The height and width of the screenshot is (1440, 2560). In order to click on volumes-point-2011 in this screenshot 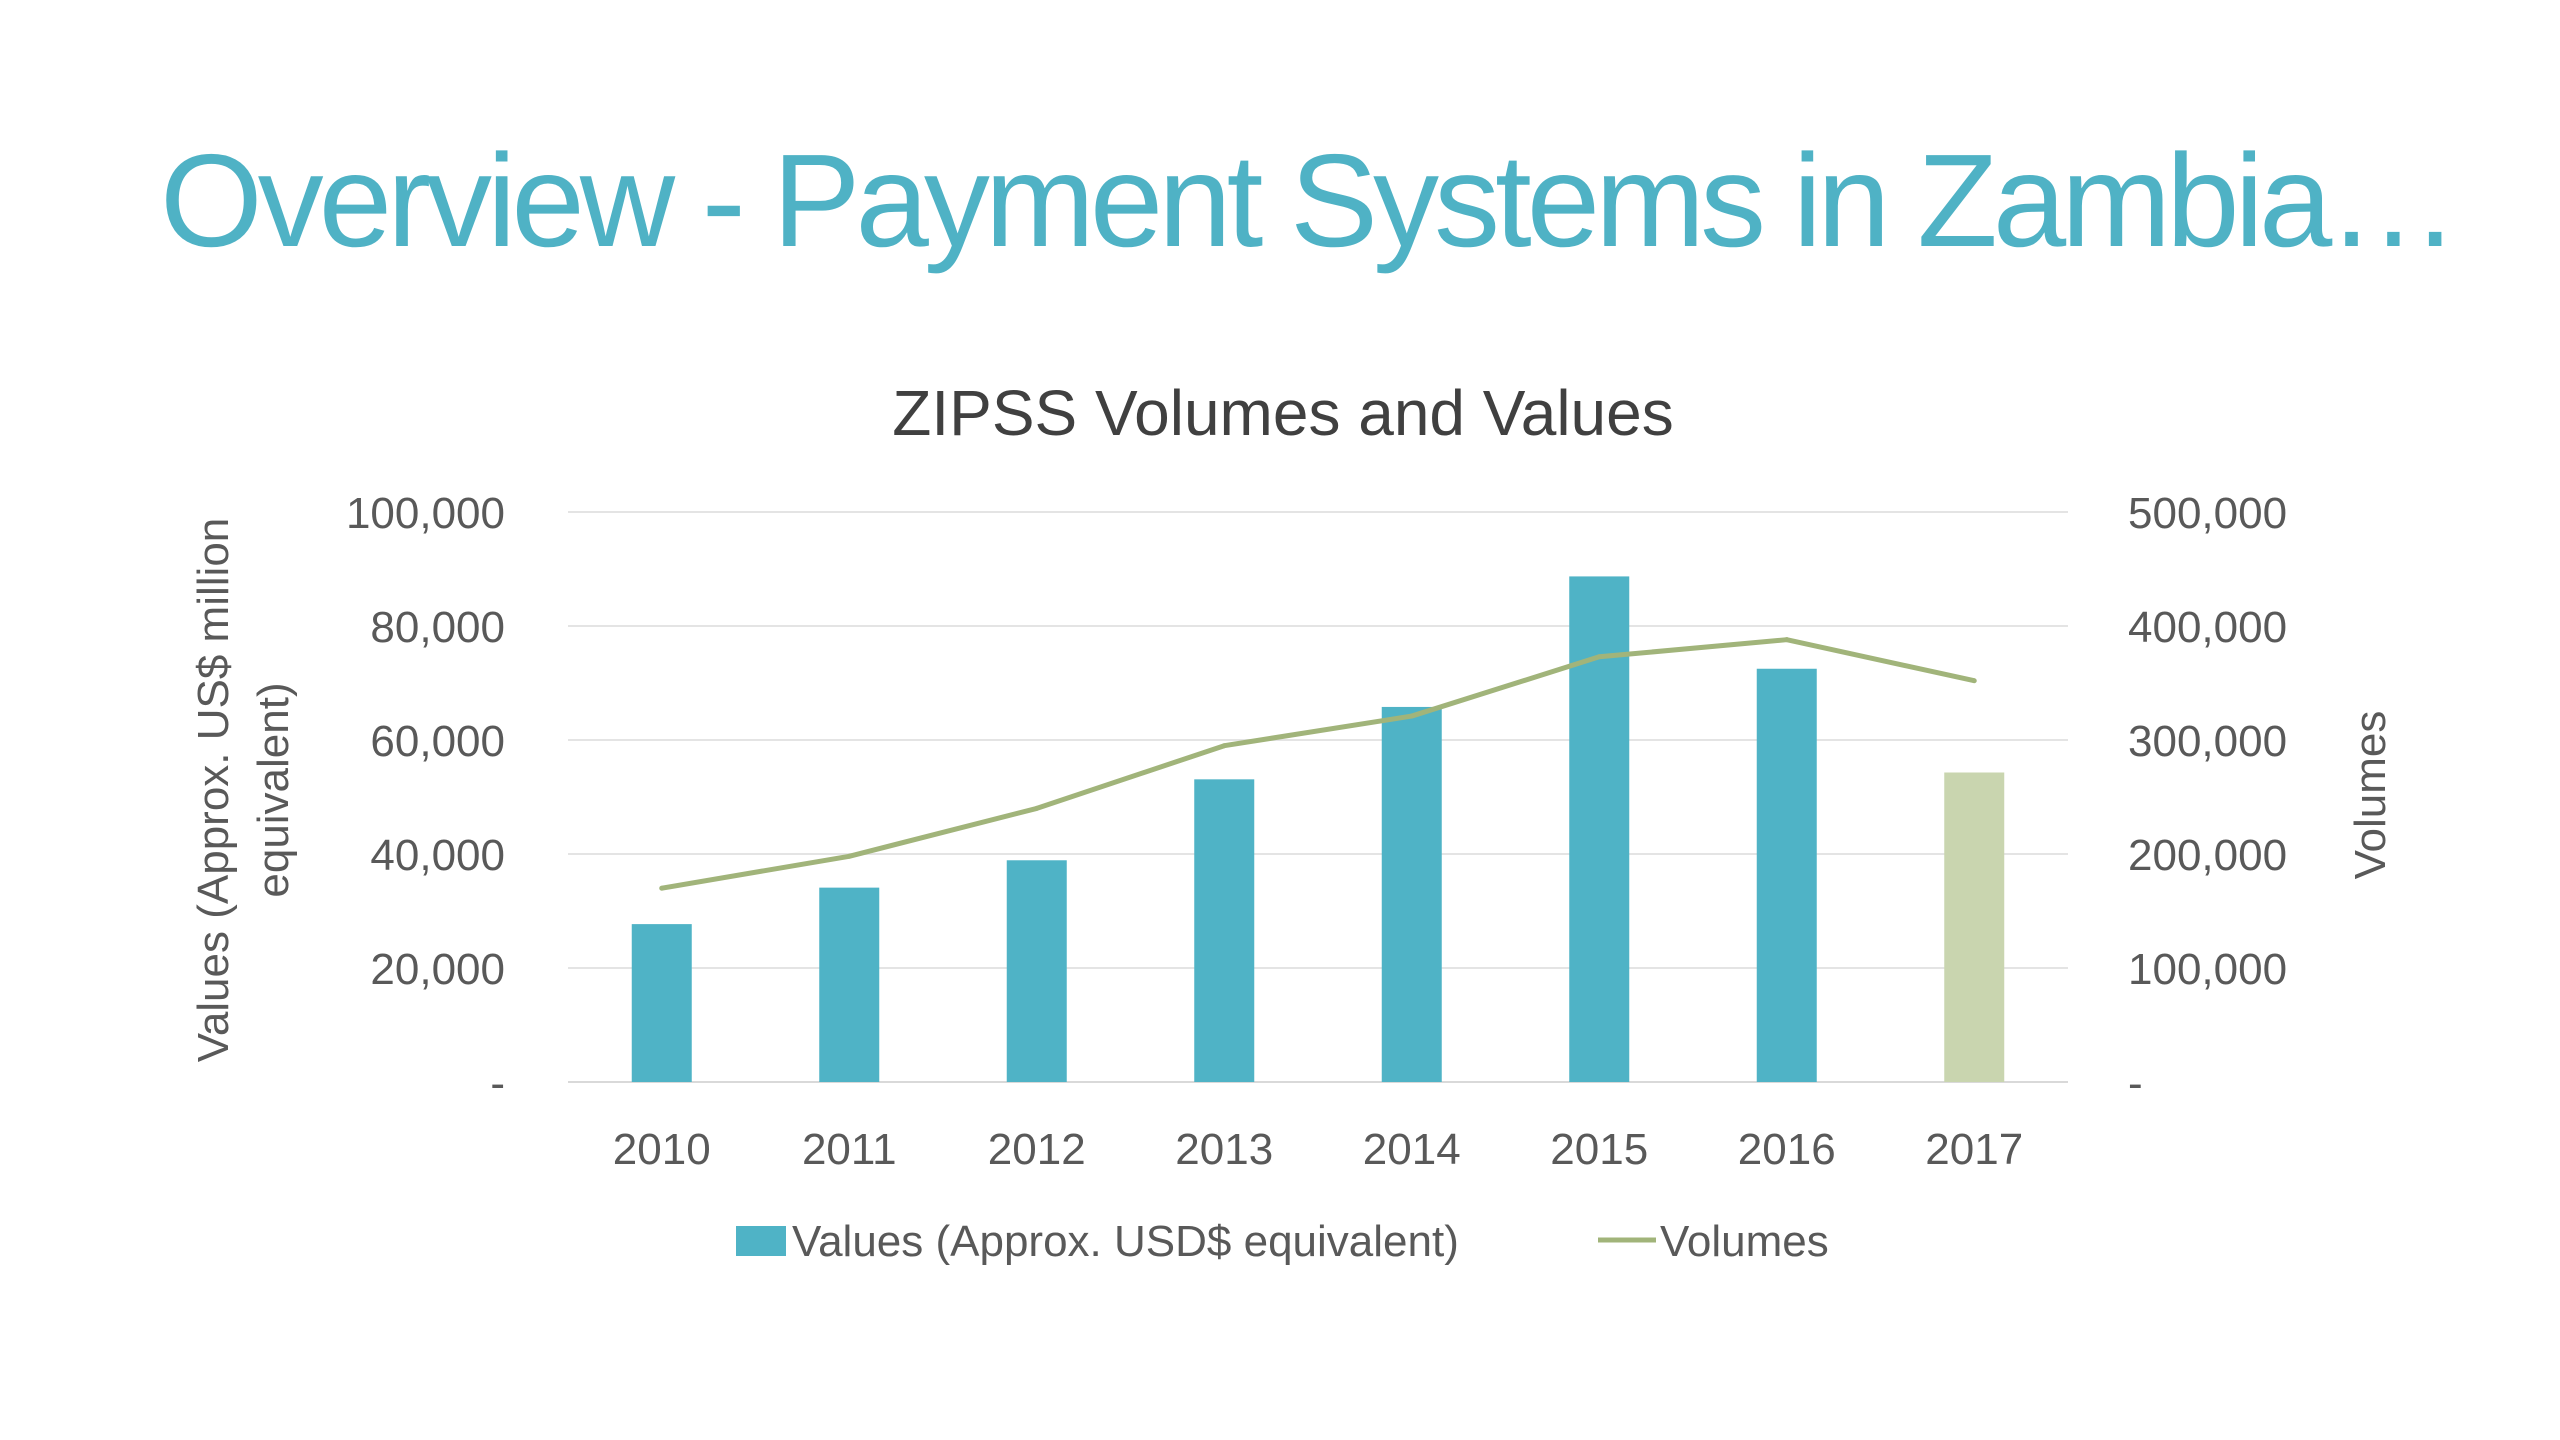, I will do `click(849, 856)`.